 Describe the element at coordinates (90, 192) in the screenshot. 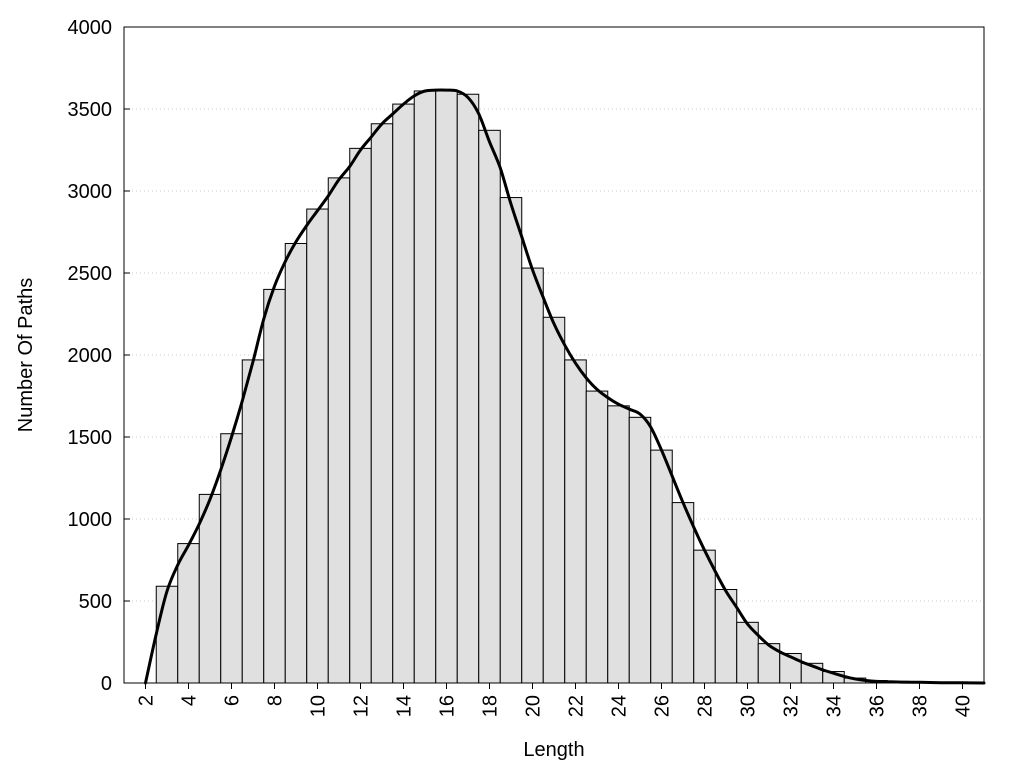

I see `y-tick-label: 3000` at that location.